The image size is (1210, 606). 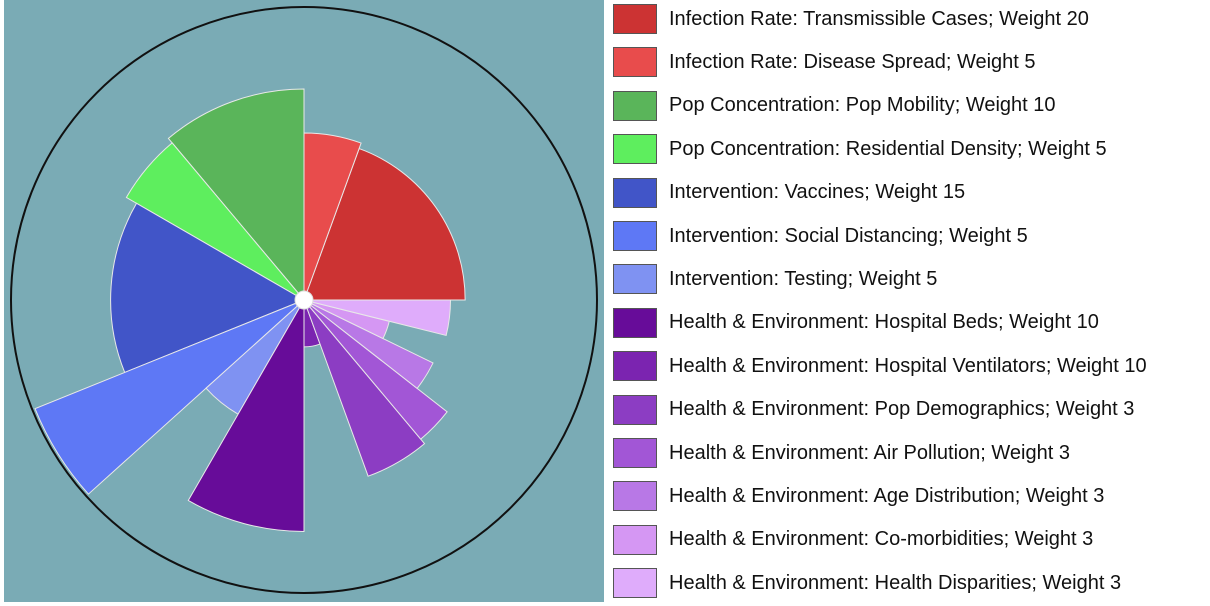 I want to click on center-hub, so click(x=304, y=300).